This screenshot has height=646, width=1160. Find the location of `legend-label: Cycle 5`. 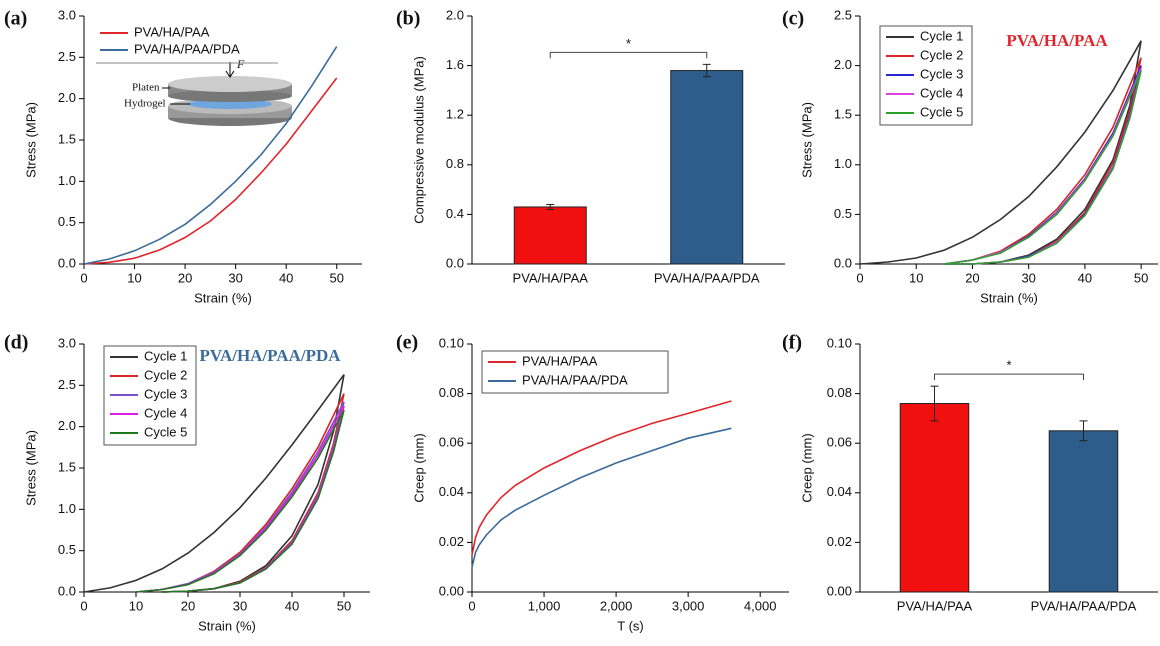

legend-label: Cycle 5 is located at coordinates (165, 431).